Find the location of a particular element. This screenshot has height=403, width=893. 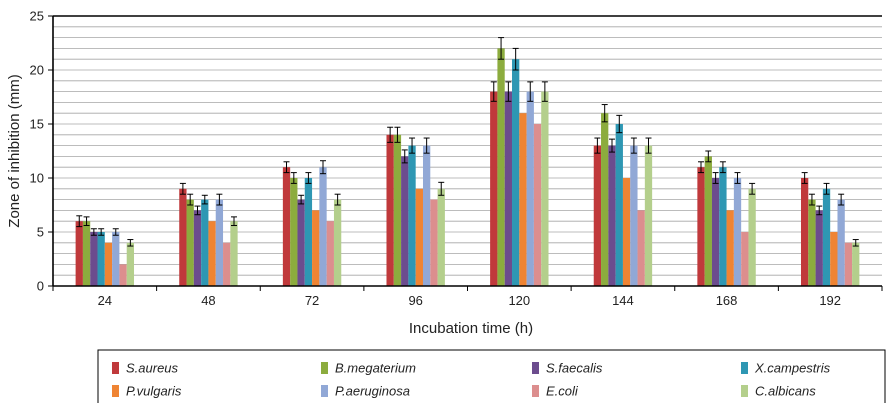

y-tick-label: 10 is located at coordinates (37, 178).